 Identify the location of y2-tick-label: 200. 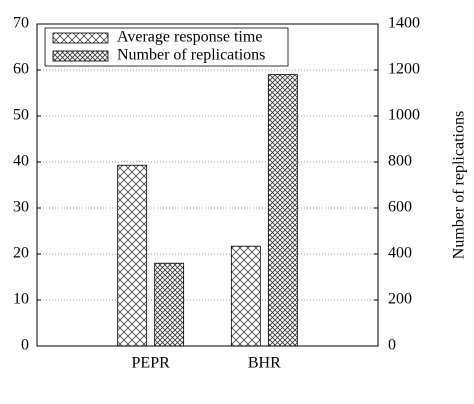
(400, 299).